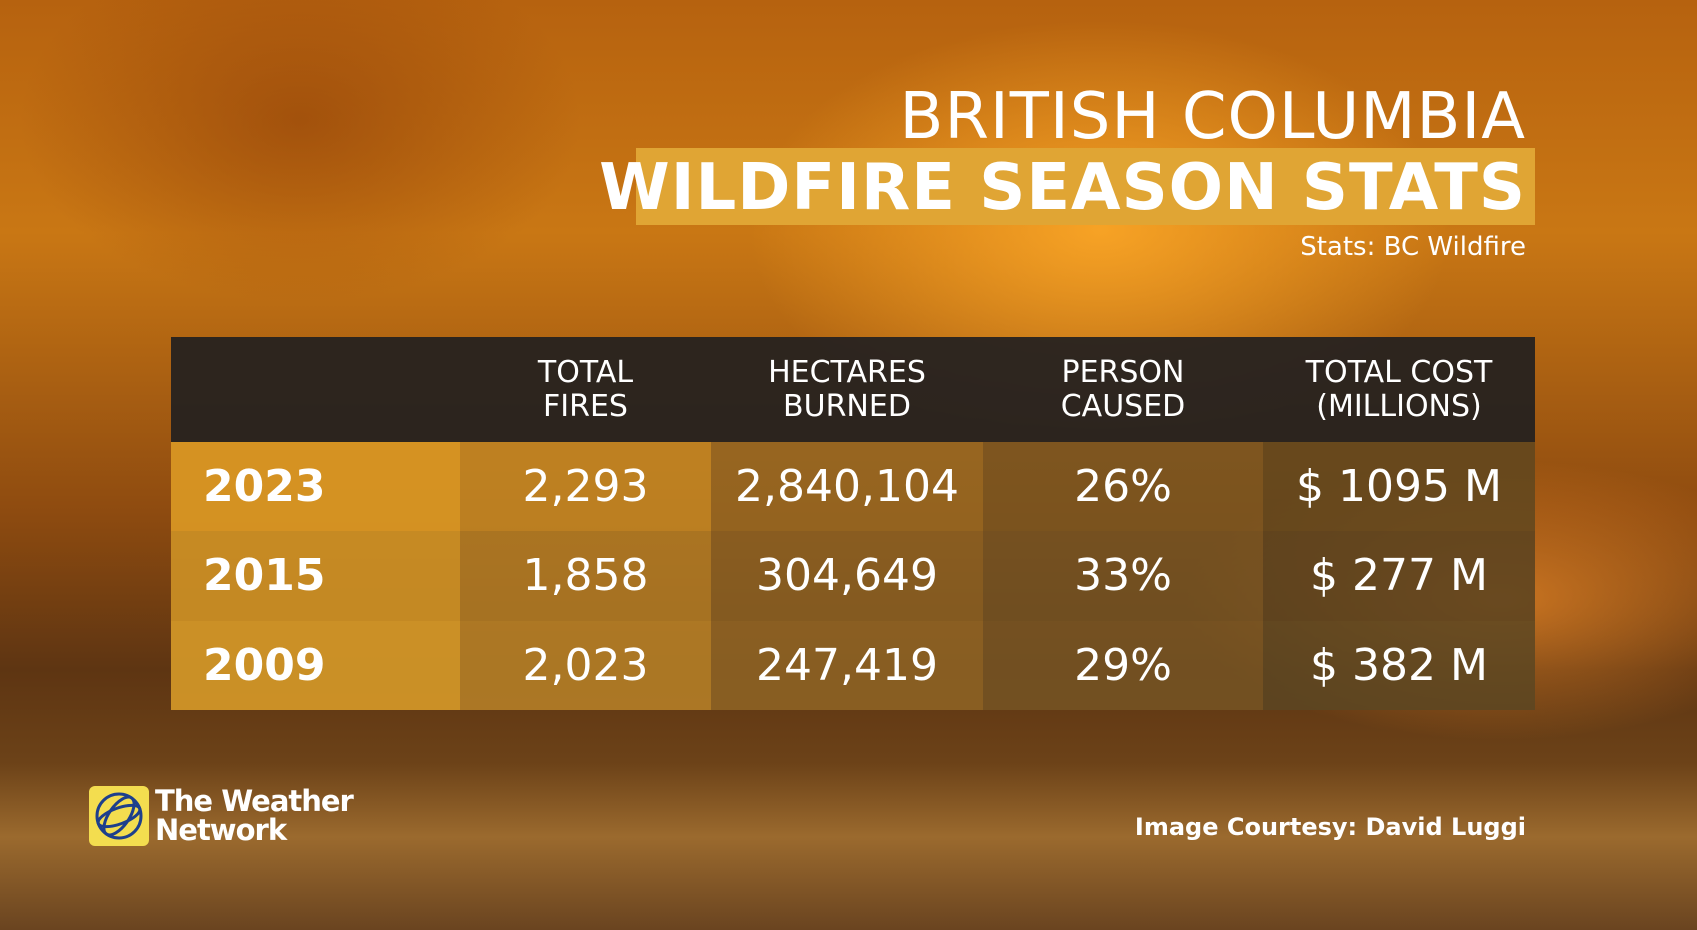  Describe the element at coordinates (847, 576) in the screenshot. I see `table-cell: 304,649` at that location.